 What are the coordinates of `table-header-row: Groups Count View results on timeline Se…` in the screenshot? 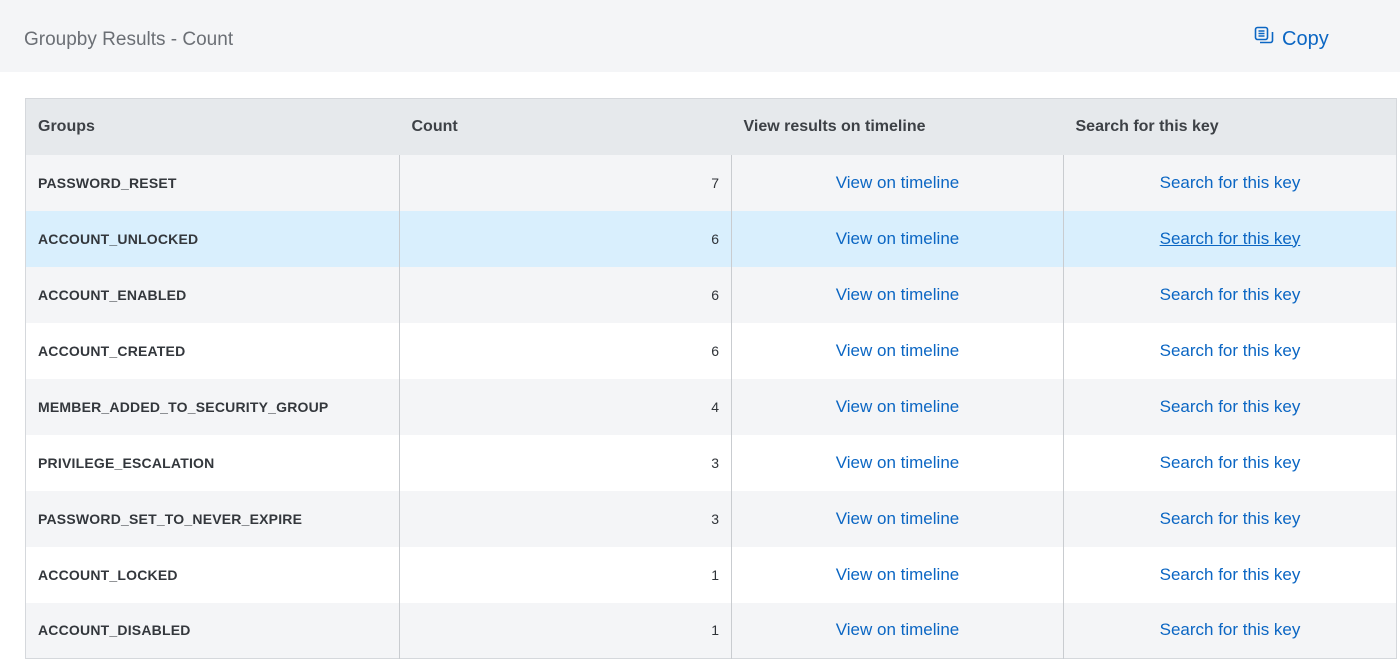 It's located at (711, 126).